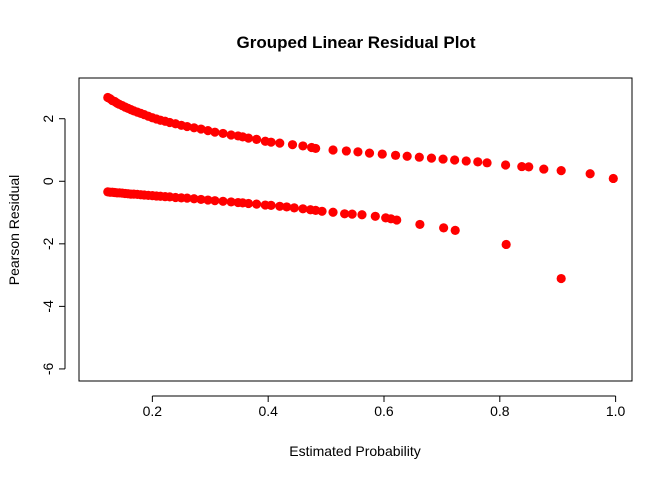 Image resolution: width=672 pixels, height=480 pixels. Describe the element at coordinates (48, 368) in the screenshot. I see `y-tick-label: -6` at that location.